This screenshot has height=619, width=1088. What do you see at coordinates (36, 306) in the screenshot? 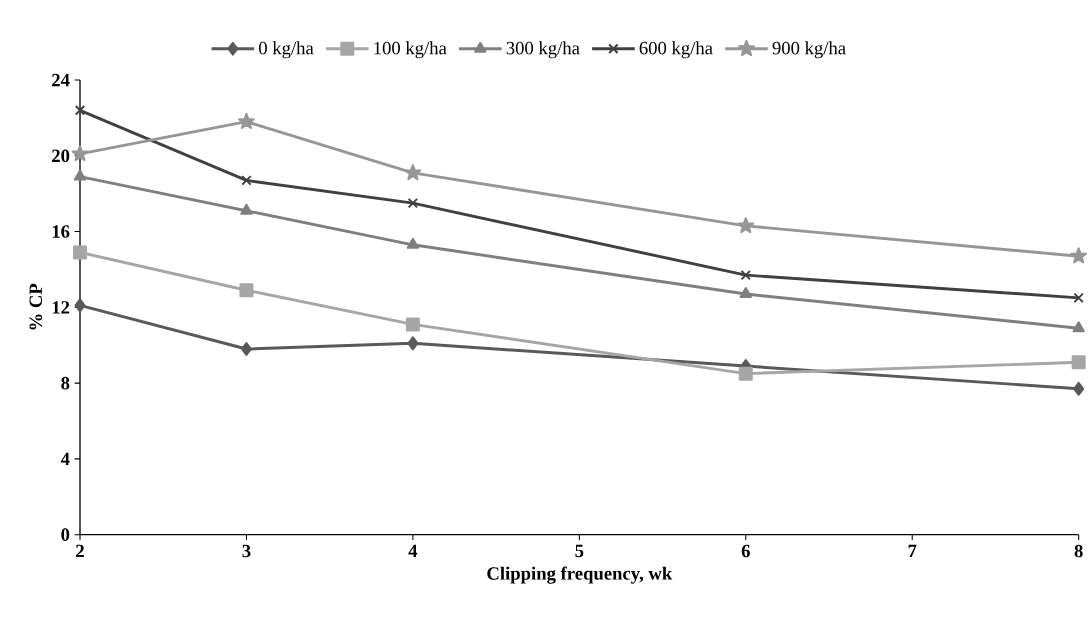
I see `y-axis-title: % CP` at bounding box center [36, 306].